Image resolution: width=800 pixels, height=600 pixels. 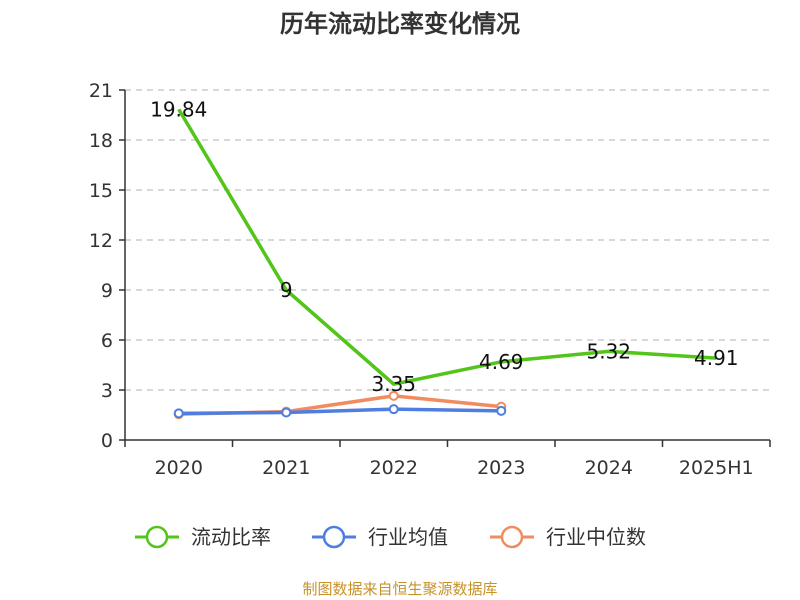 I want to click on y-tick-label: 21, so click(x=101, y=91).